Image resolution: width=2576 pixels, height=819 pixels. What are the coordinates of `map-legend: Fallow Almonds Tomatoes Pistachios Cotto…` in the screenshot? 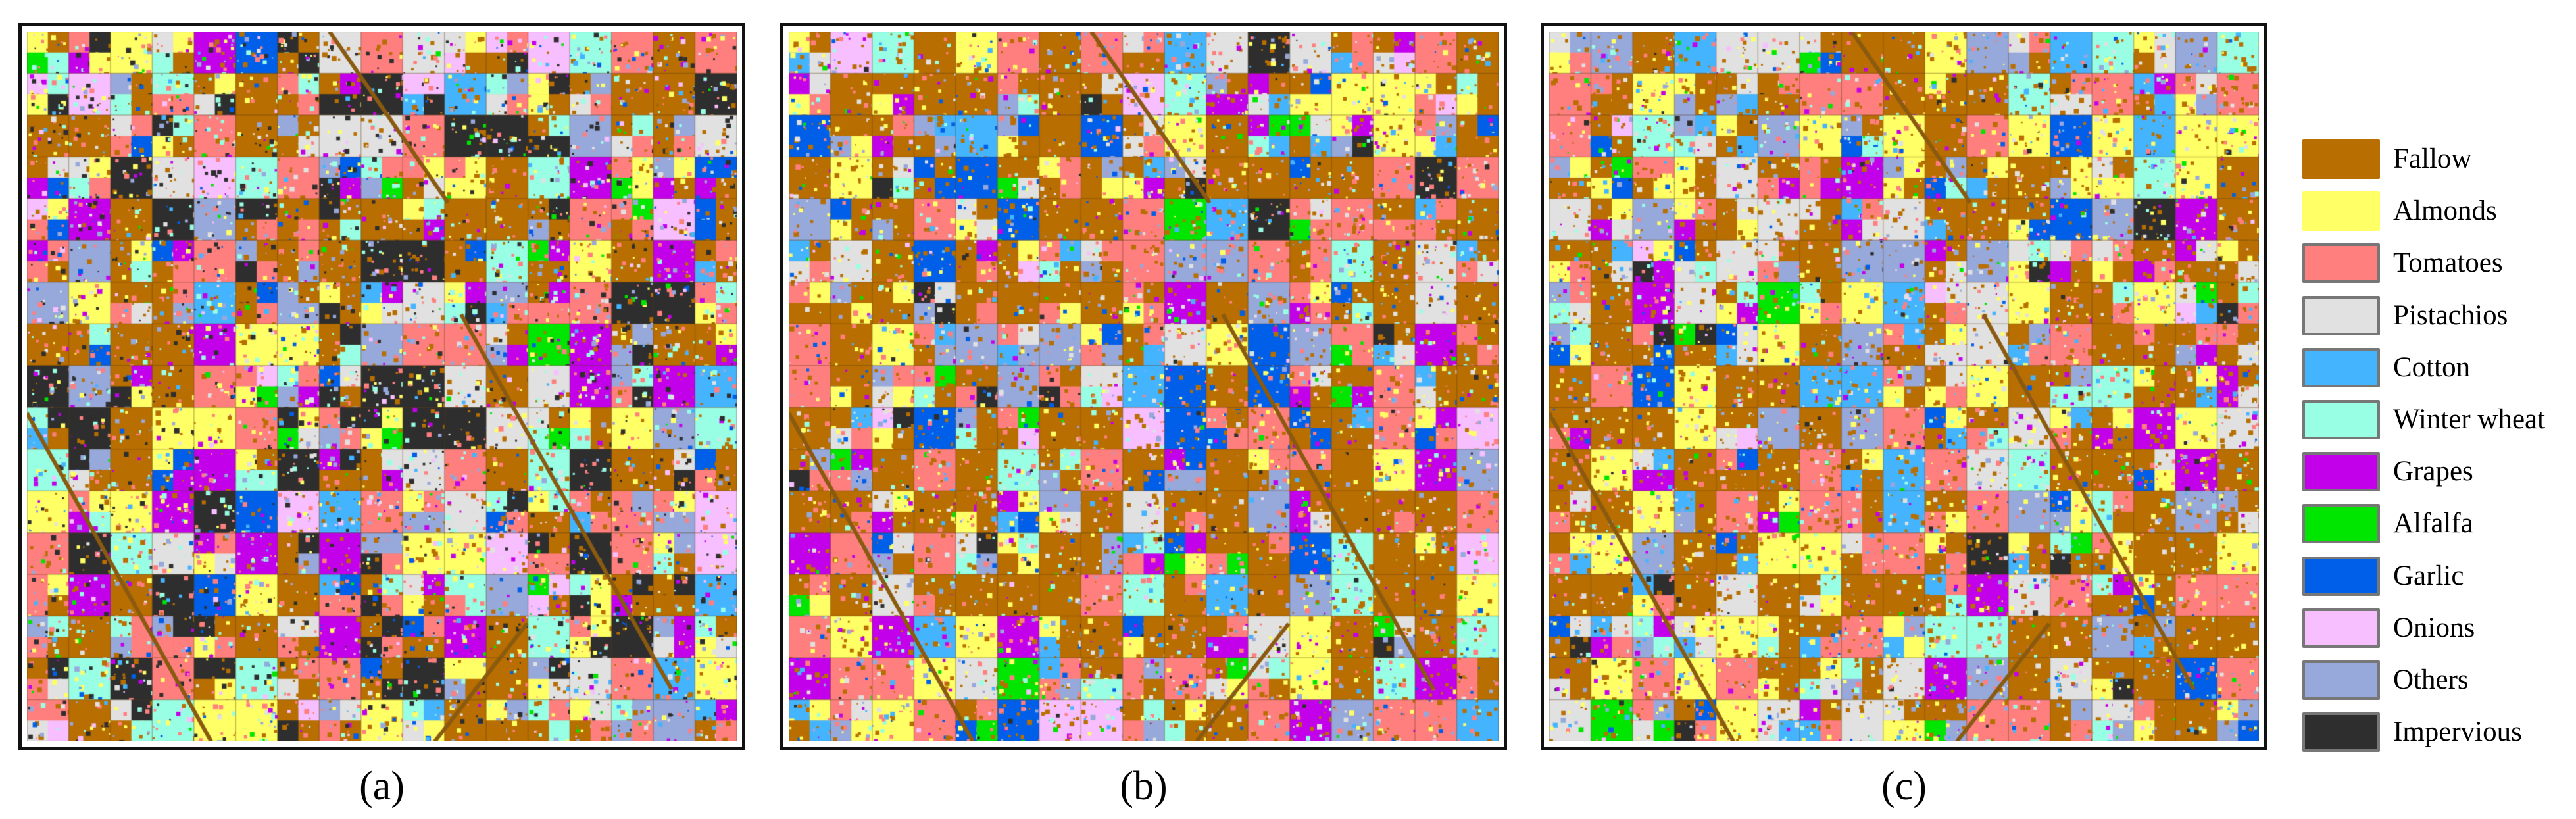 It's located at (2439, 451).